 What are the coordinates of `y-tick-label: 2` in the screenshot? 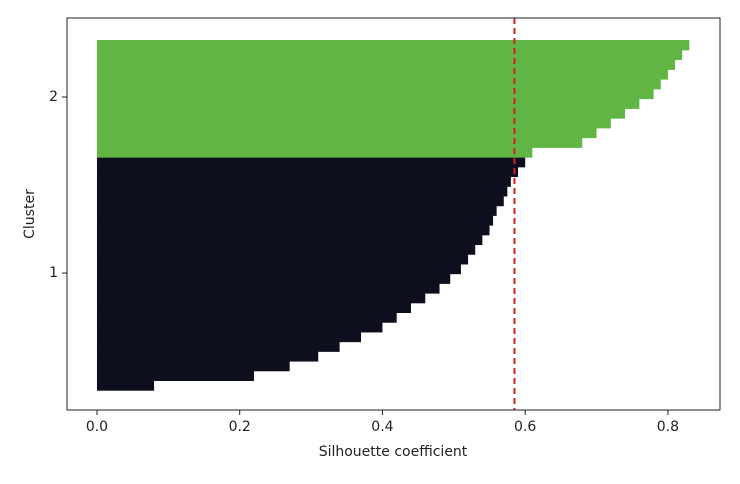 It's located at (53, 97).